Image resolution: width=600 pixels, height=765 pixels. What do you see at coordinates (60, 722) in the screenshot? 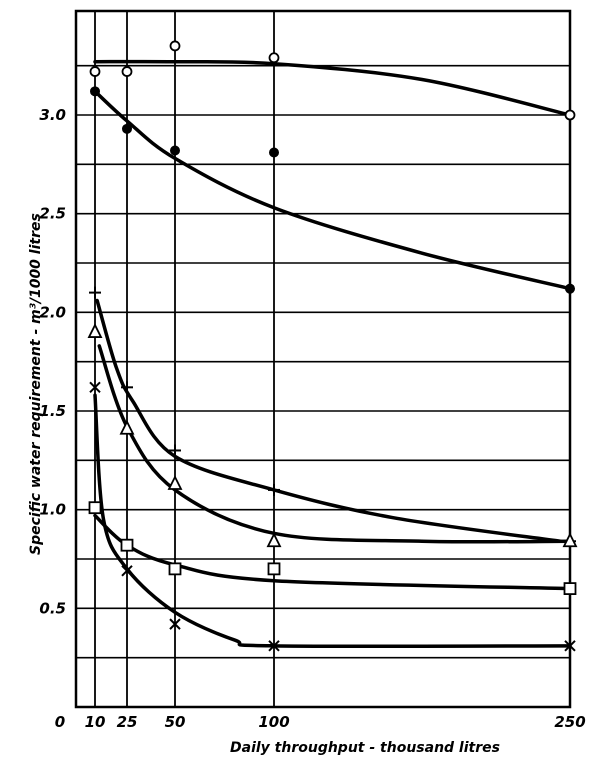
I see `x-tick-label: 0` at bounding box center [60, 722].